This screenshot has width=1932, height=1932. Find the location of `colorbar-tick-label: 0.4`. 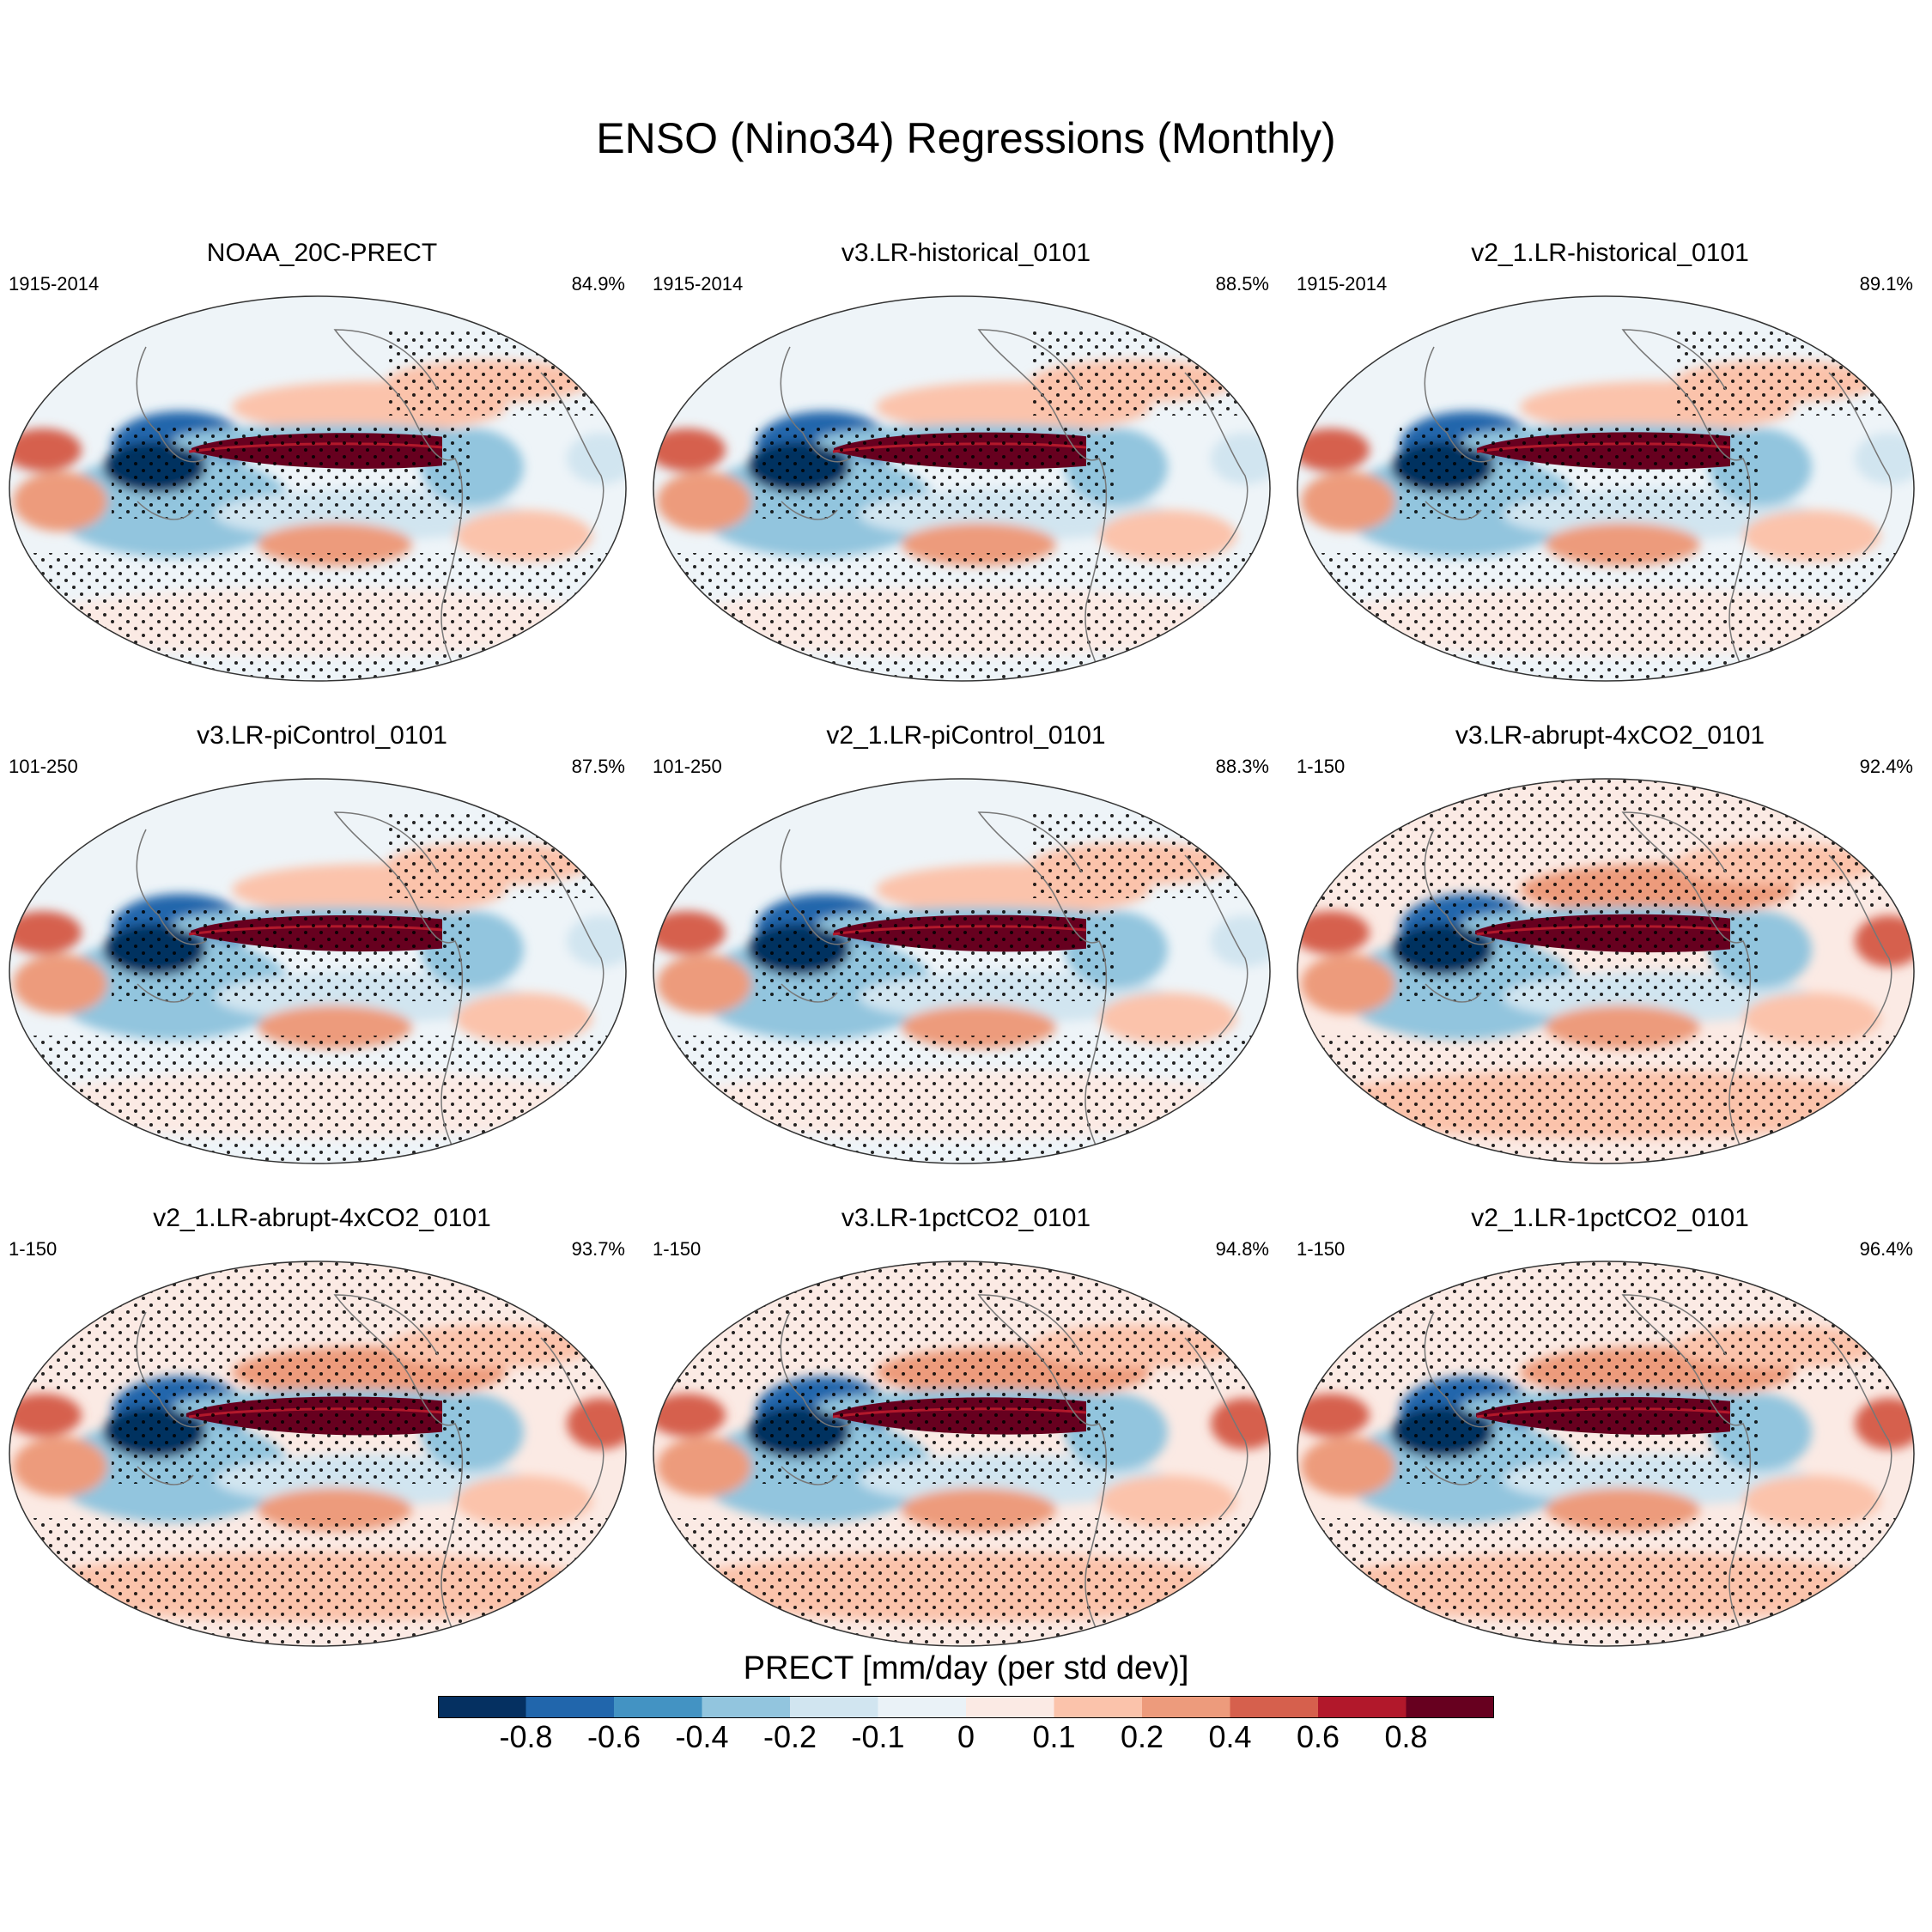

colorbar-tick-label: 0.4 is located at coordinates (1230, 1737).